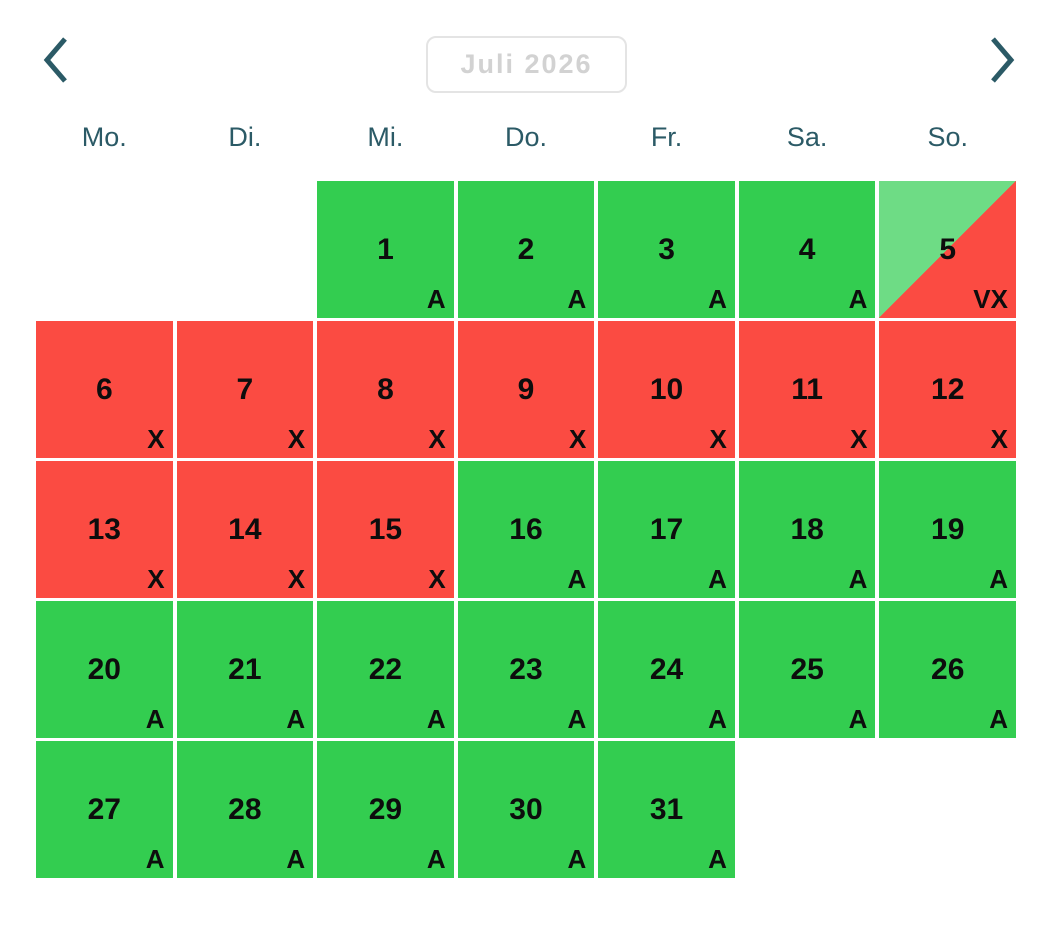  I want to click on day-cell-20: 20 A, so click(104, 669).